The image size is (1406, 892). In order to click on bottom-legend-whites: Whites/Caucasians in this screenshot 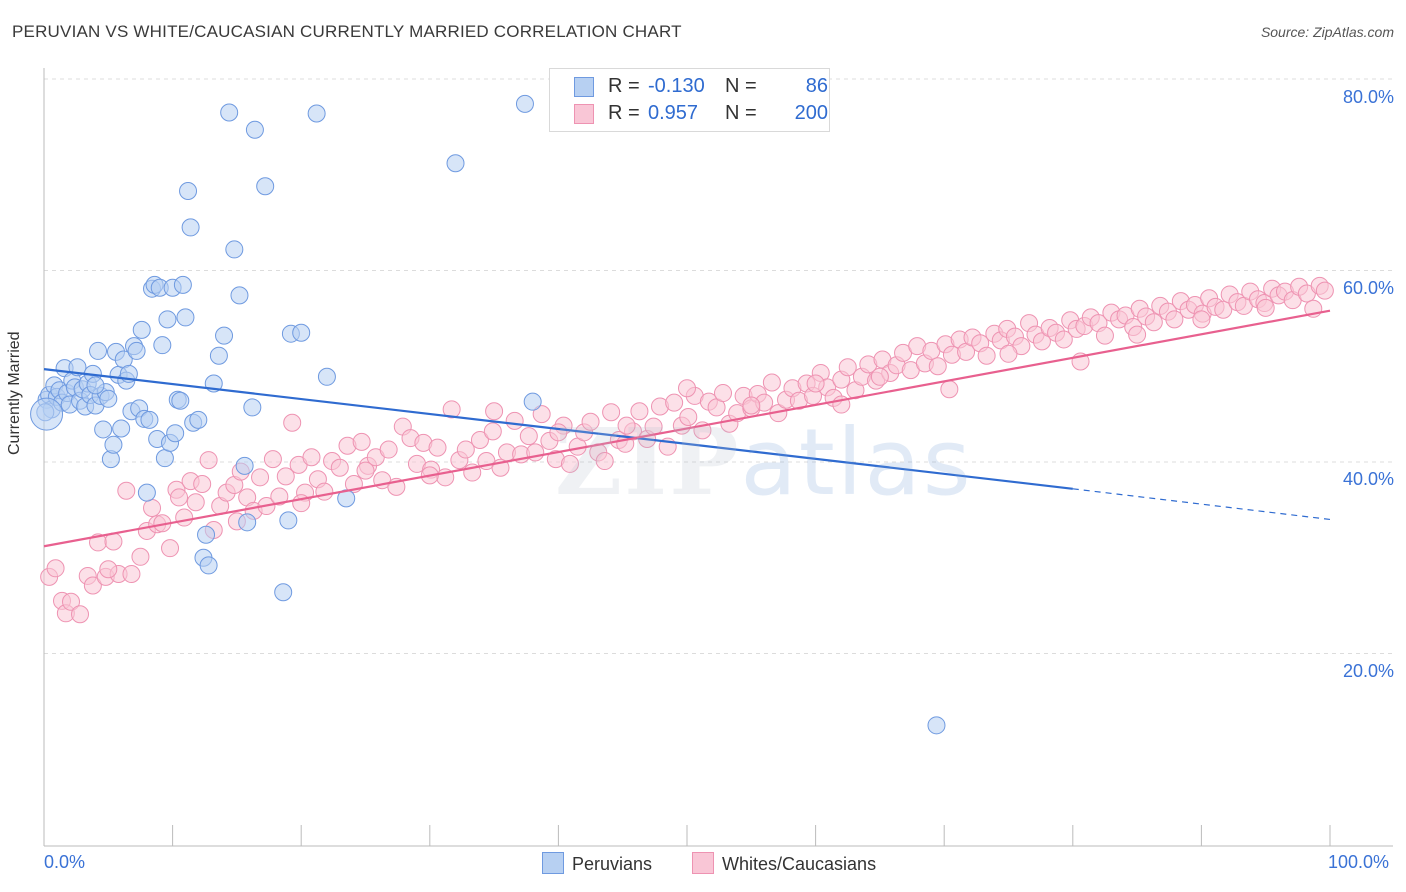, I will do `click(784, 863)`.